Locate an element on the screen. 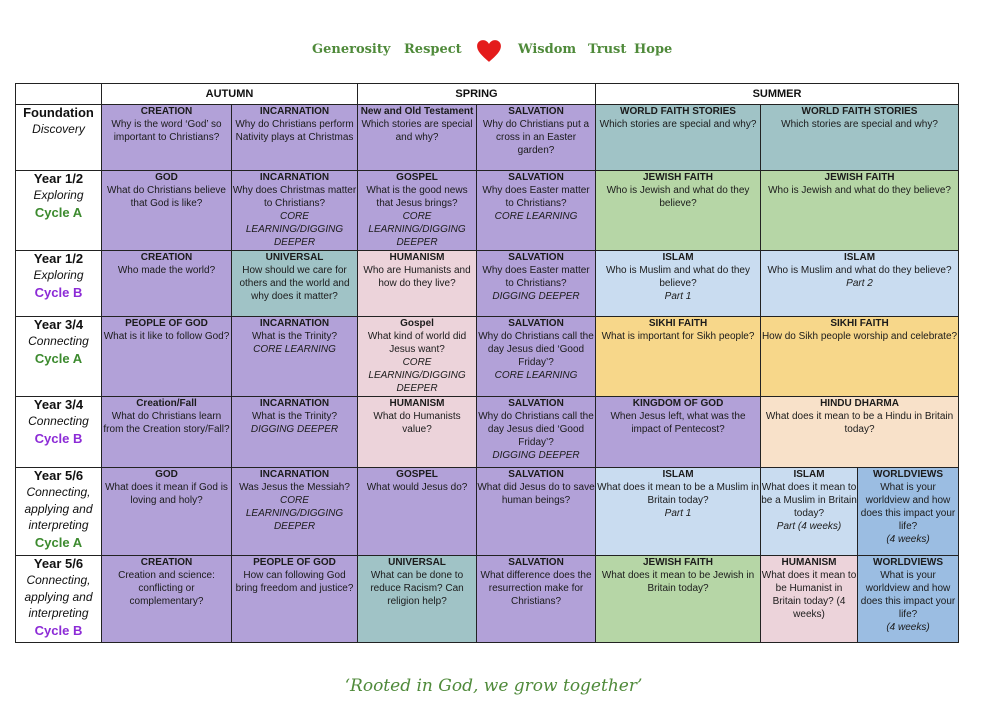  term-header-summer: SUMMER is located at coordinates (777, 94).